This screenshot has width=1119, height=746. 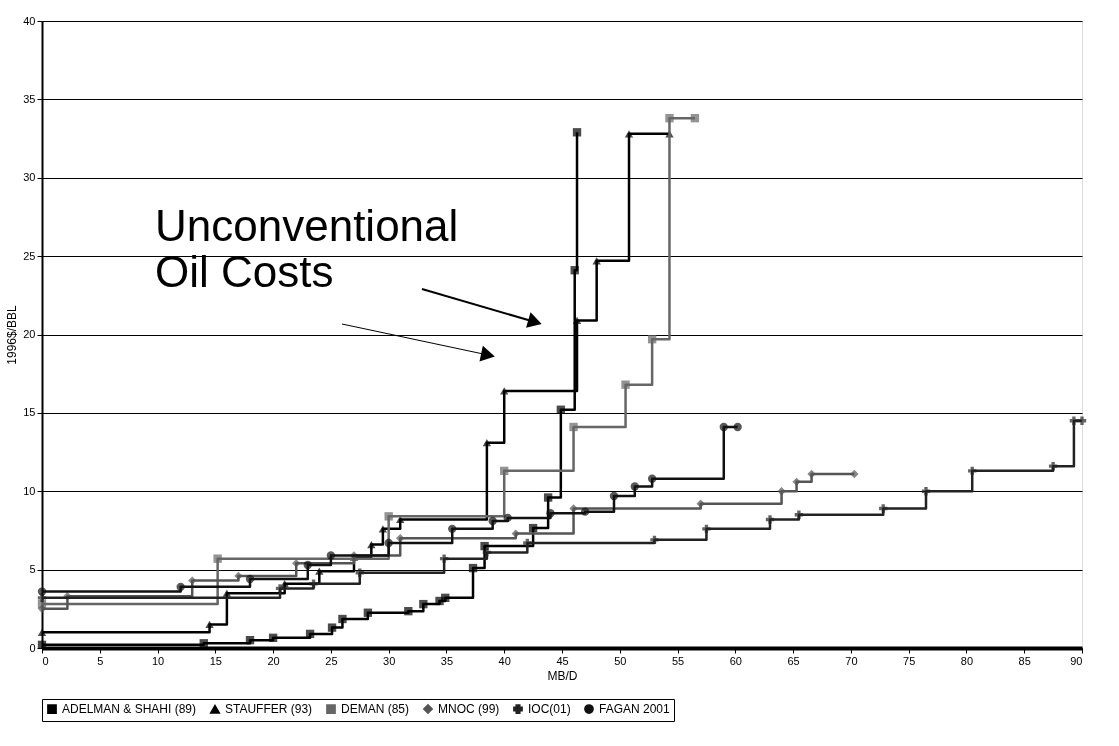 What do you see at coordinates (635, 709) in the screenshot?
I see `legend-label: FAGAN 2001` at bounding box center [635, 709].